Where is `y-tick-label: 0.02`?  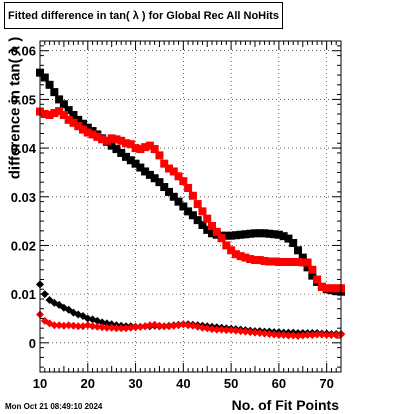 y-tick-label: 0.02 is located at coordinates (23, 245).